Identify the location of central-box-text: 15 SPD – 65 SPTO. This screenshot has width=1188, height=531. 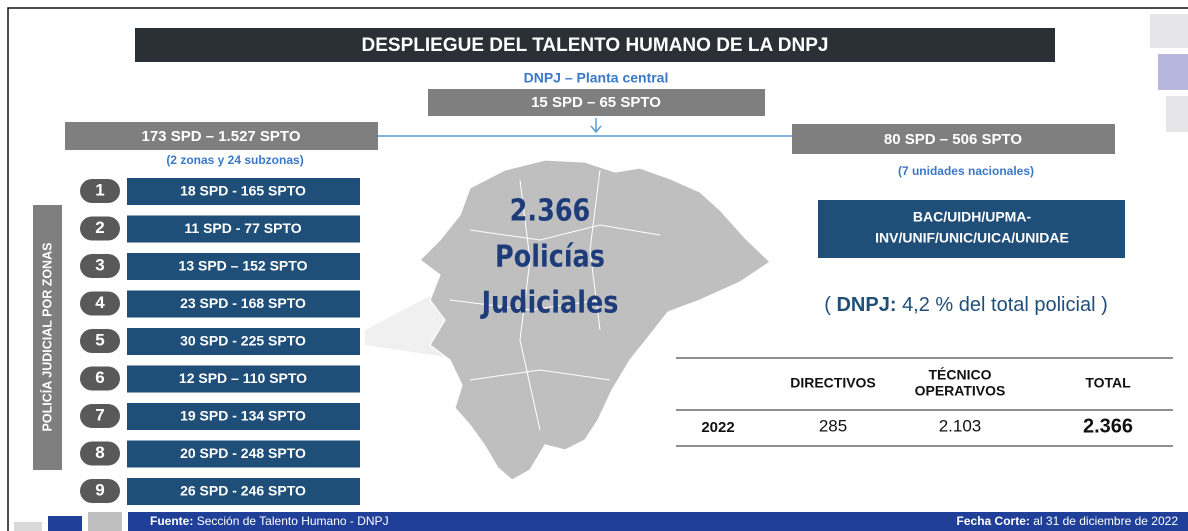
(596, 102).